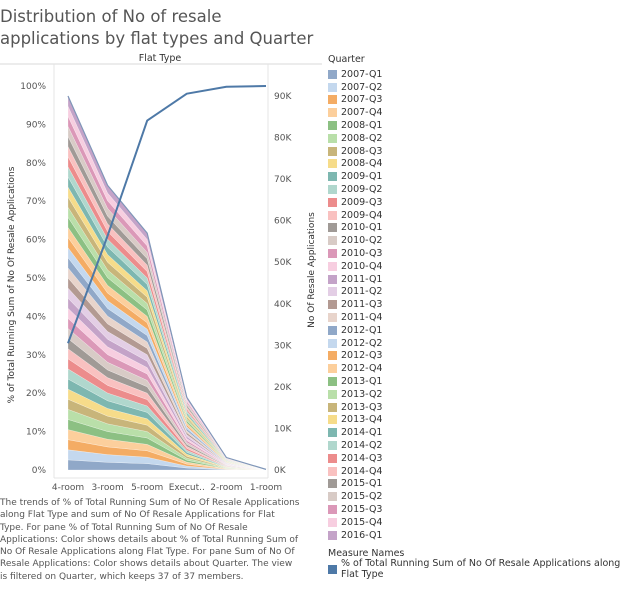  Describe the element at coordinates (283, 222) in the screenshot. I see `right-axis-tick: 60K` at that location.